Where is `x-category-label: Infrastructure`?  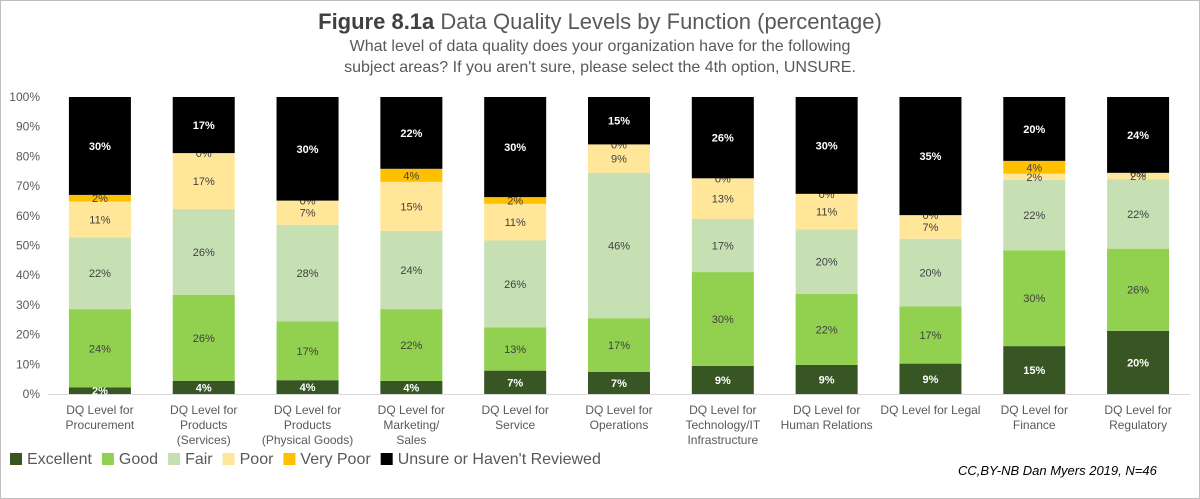
x-category-label: Infrastructure is located at coordinates (722, 440).